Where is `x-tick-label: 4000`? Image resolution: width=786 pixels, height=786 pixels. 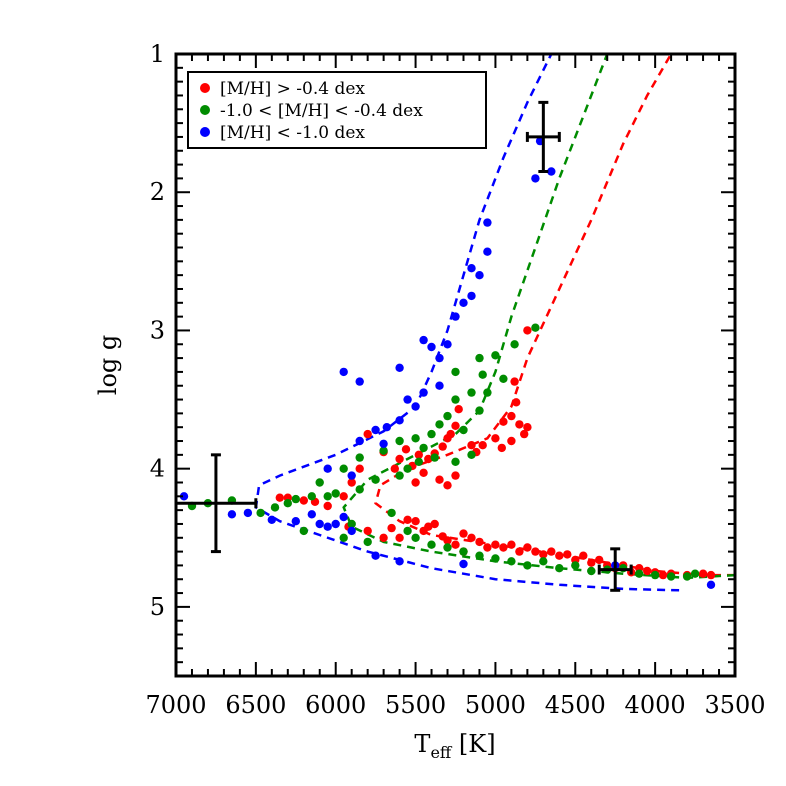 x-tick-label: 4000 is located at coordinates (655, 705).